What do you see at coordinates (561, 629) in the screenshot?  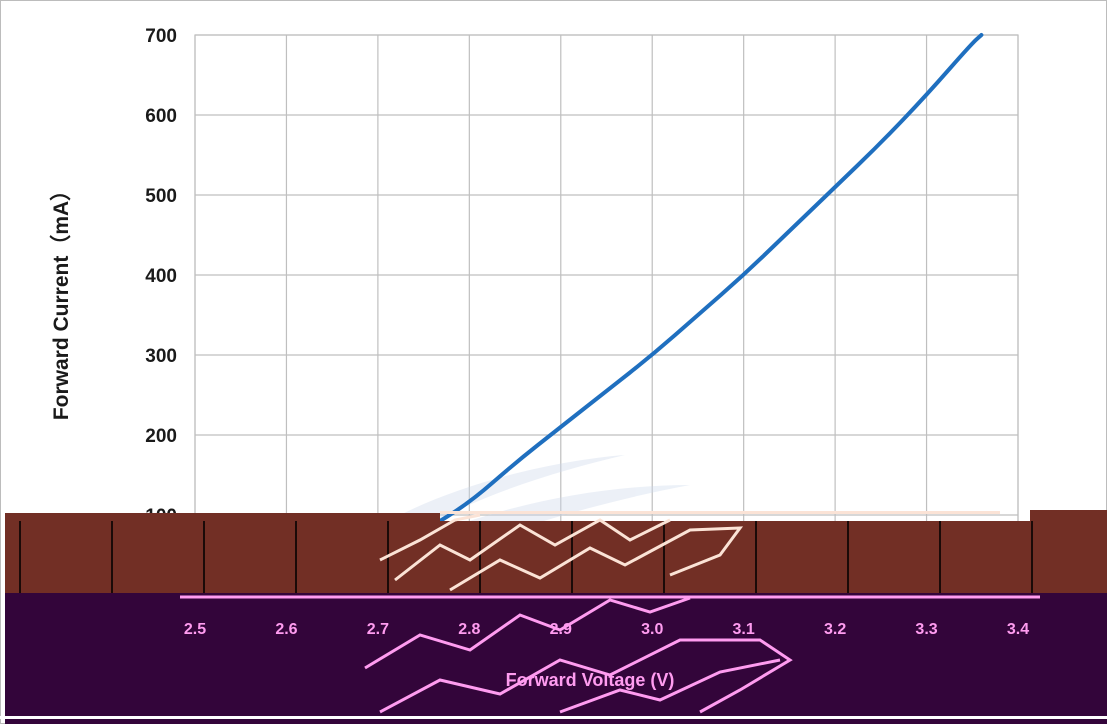 I see `x-tick-label: 2.9` at bounding box center [561, 629].